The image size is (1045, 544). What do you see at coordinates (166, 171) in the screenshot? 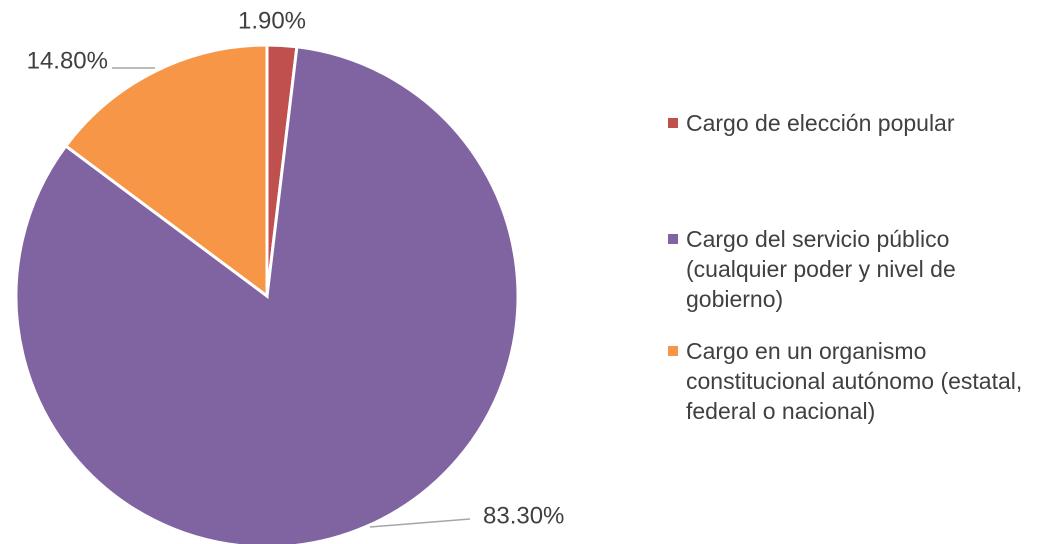
I see `pie-slice` at bounding box center [166, 171].